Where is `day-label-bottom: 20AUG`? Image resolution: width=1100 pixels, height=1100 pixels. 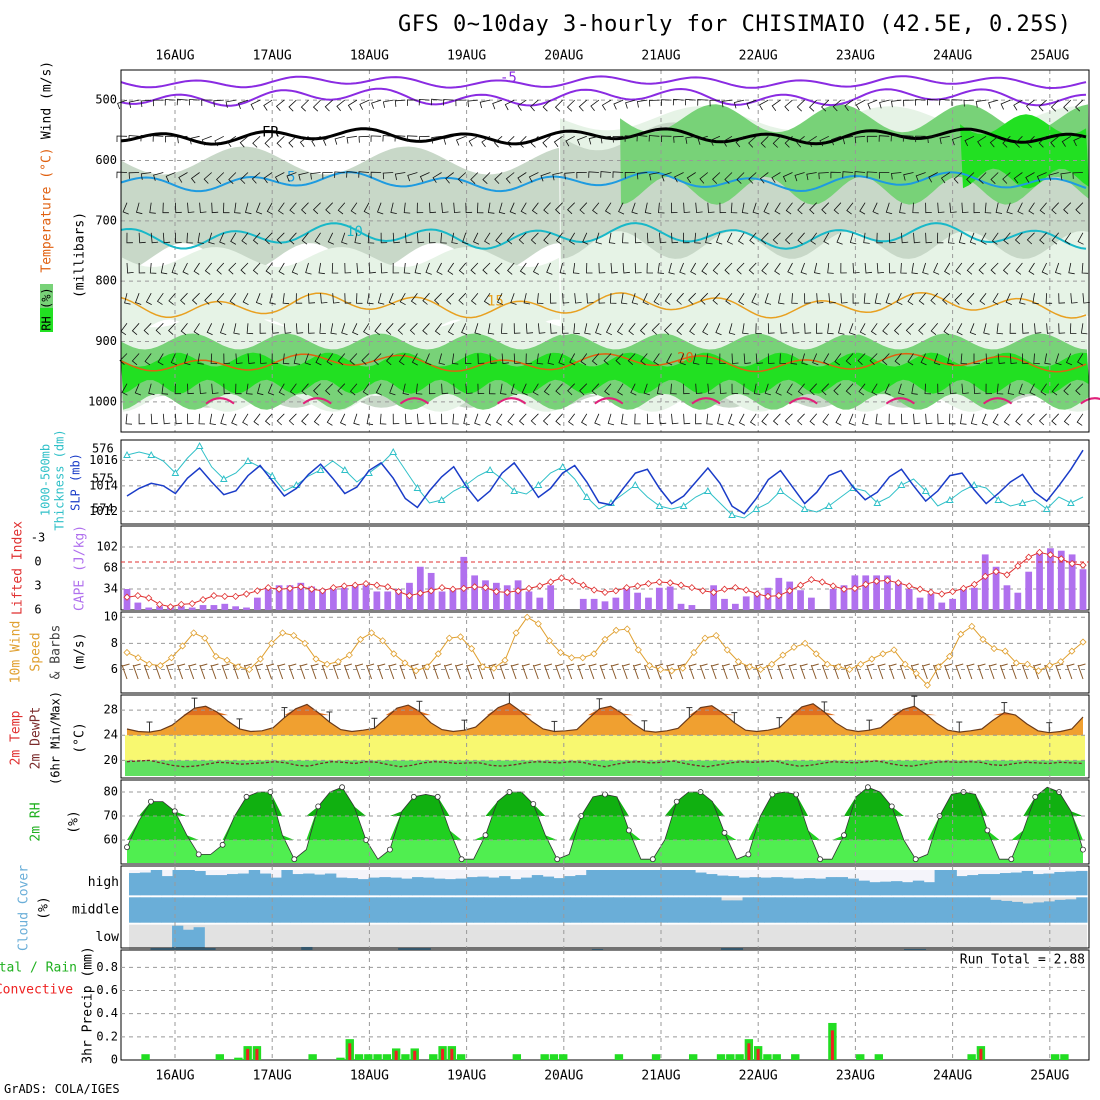 day-label-bottom: 20AUG is located at coordinates (563, 1076).